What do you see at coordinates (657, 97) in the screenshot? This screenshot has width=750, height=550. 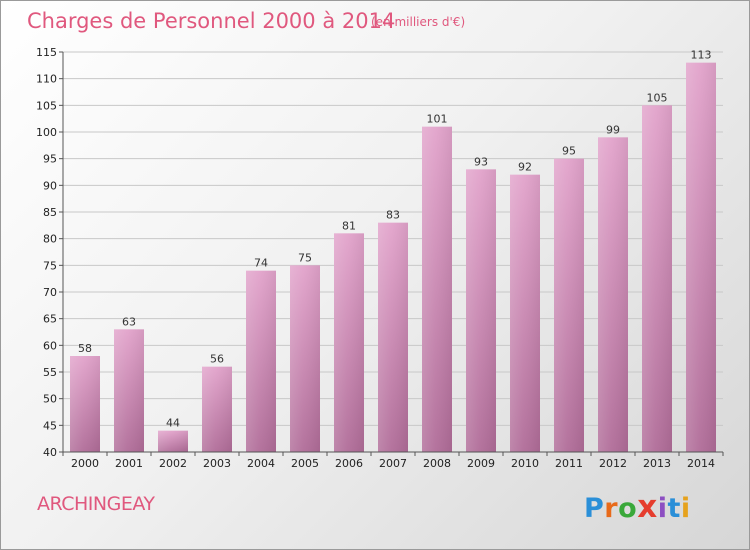 I see `data-label: 105` at bounding box center [657, 97].